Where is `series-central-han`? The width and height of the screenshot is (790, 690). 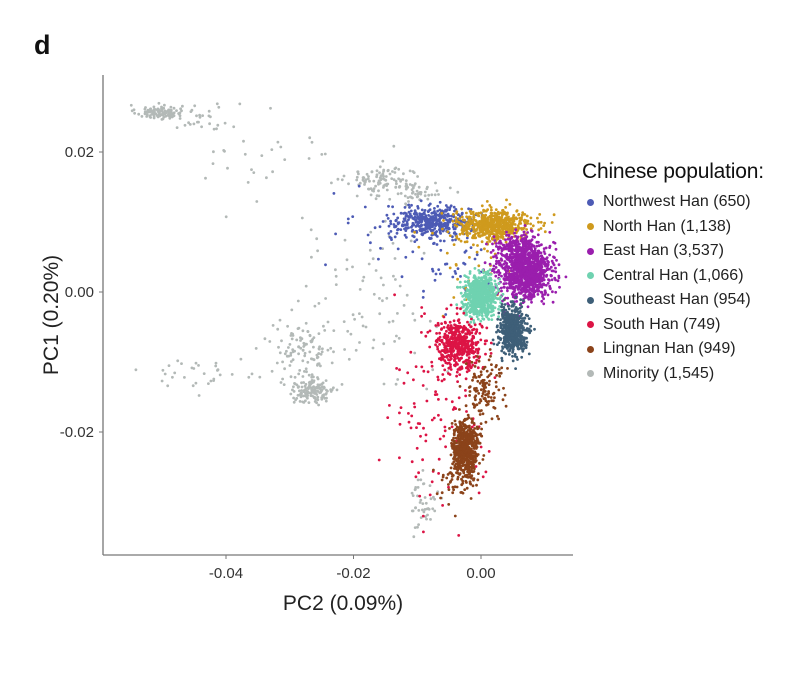 series-central-han is located at coordinates (480, 296).